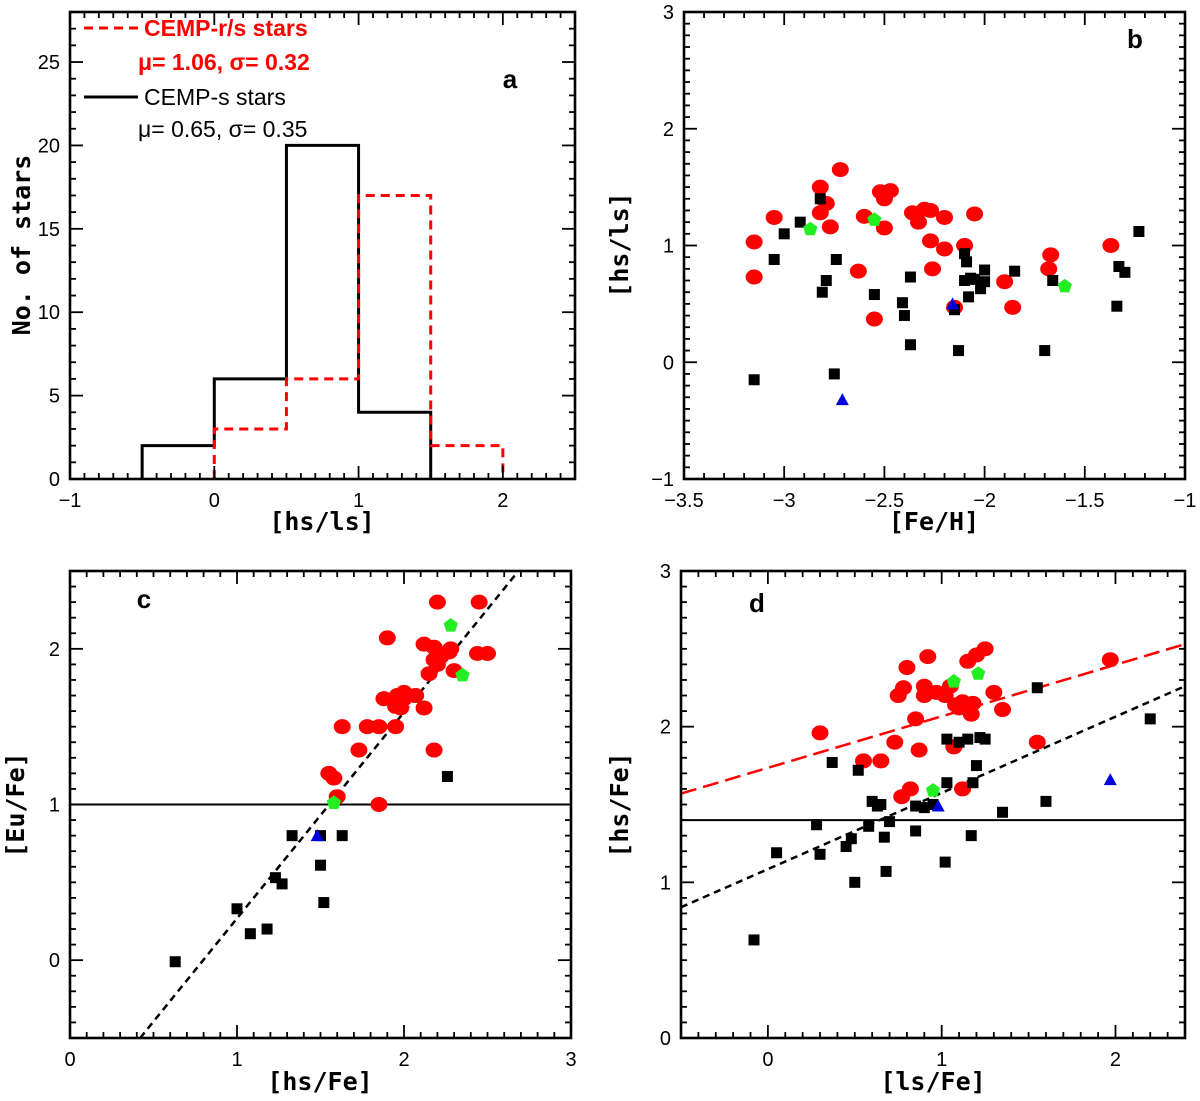 The height and width of the screenshot is (1101, 1200). I want to click on cemp-s-histogram, so click(286, 311).